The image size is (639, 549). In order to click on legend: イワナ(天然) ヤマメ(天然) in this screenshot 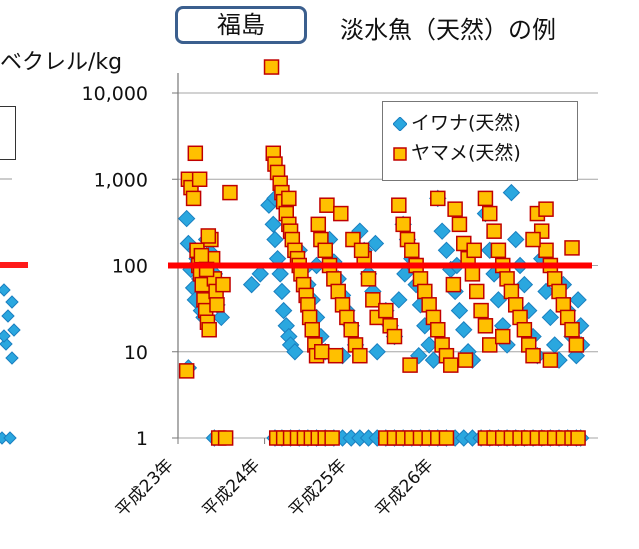, I will do `click(480, 141)`.